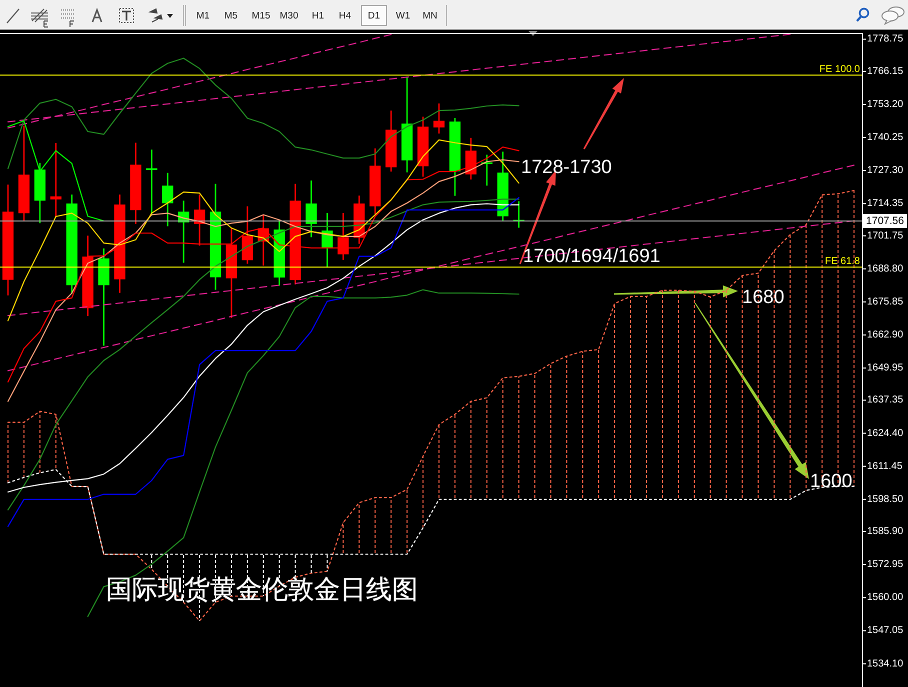  I want to click on y-tick-label: 1740.25, so click(885, 138).